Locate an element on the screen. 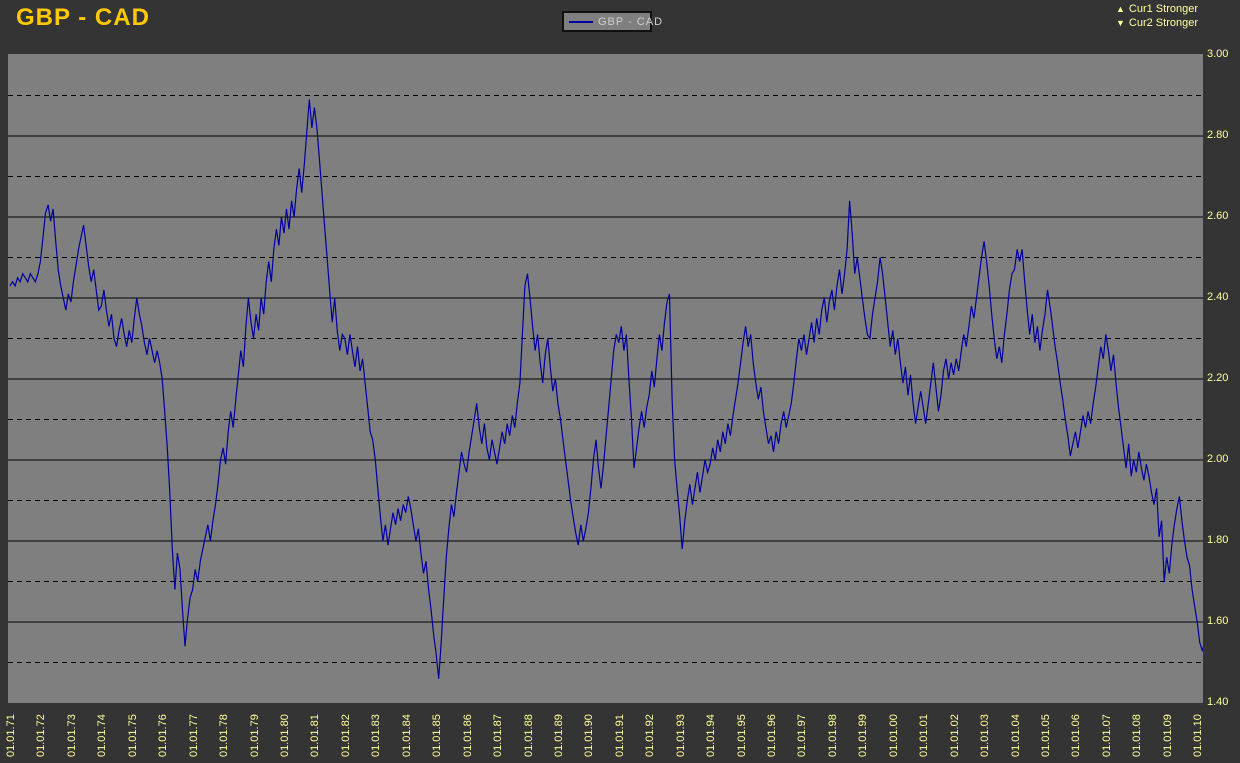 The image size is (1240, 763). y-tick-label: 3.00 is located at coordinates (1218, 54).